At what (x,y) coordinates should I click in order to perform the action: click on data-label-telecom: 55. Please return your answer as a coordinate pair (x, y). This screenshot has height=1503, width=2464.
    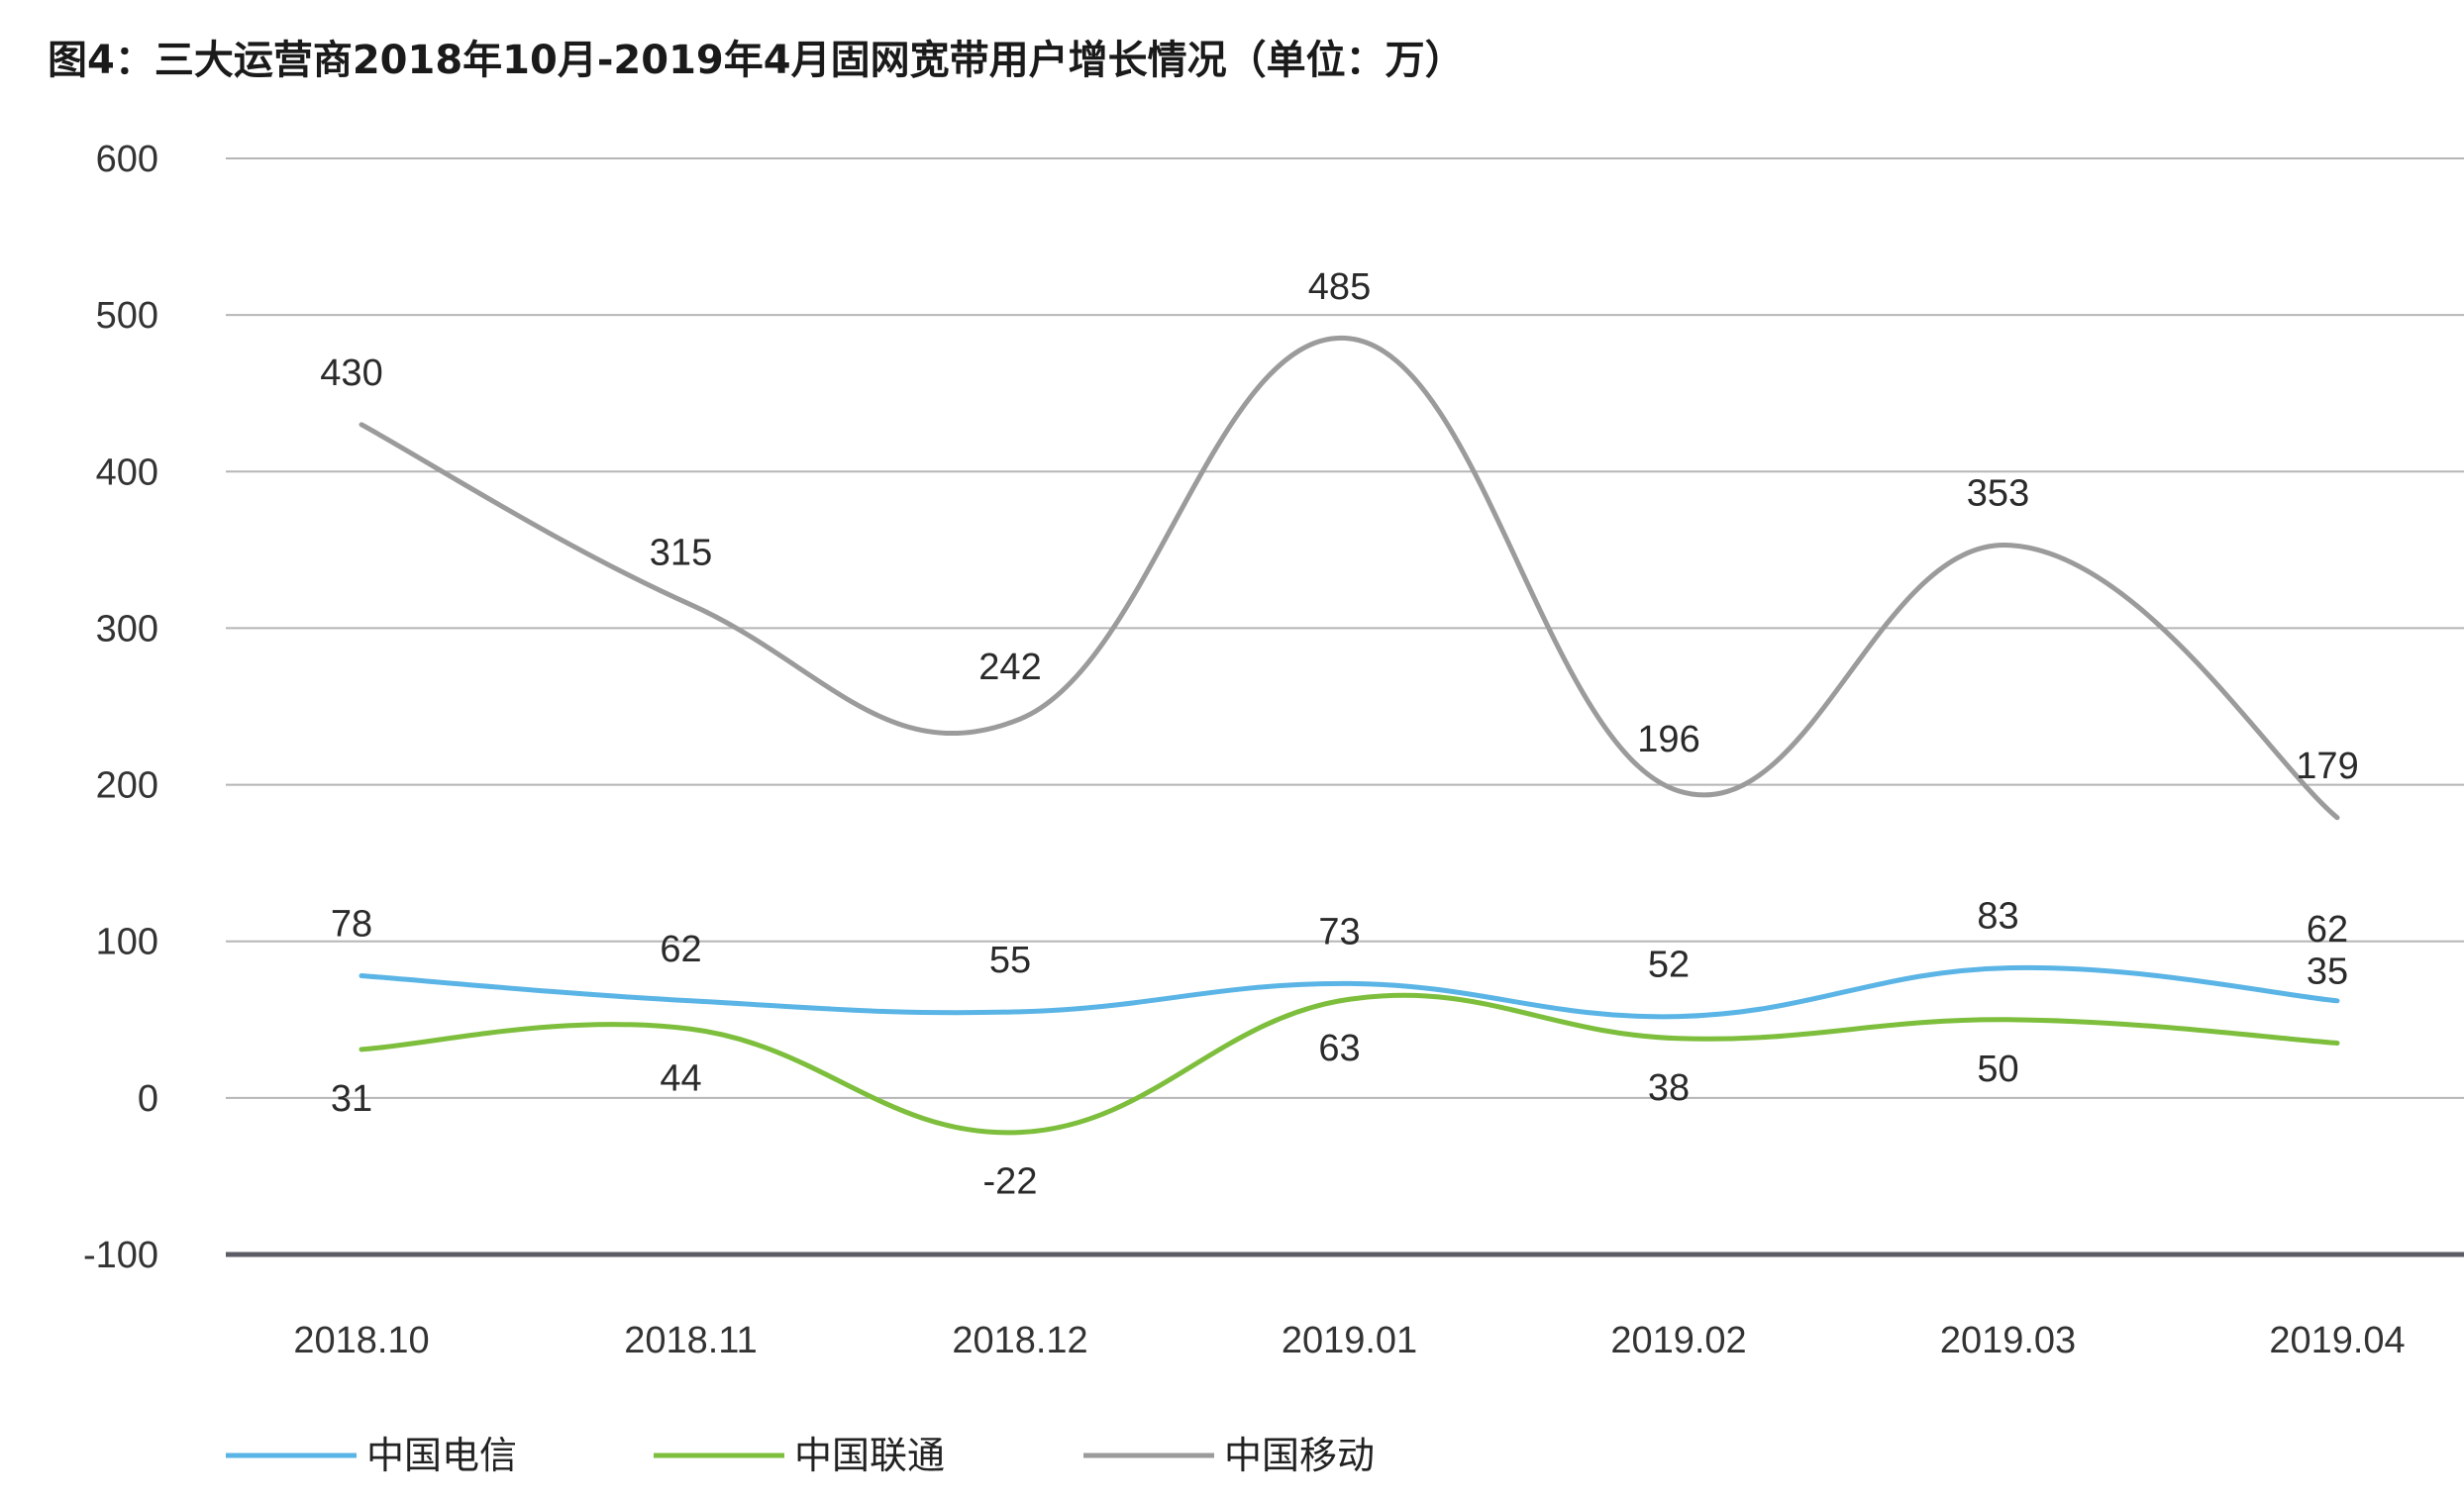
    Looking at the image, I should click on (1010, 960).